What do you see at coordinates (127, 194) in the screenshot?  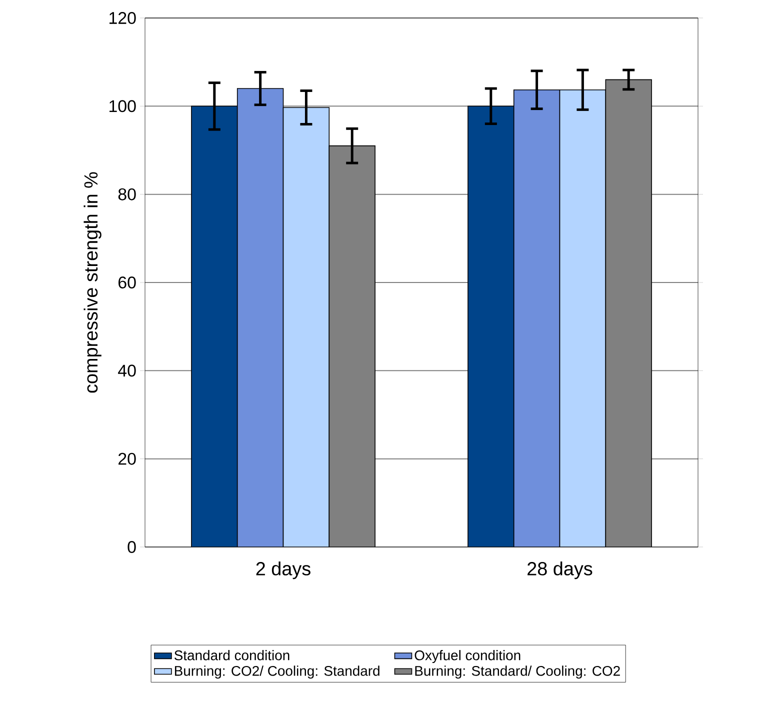 I see `y-tick-label: 80` at bounding box center [127, 194].